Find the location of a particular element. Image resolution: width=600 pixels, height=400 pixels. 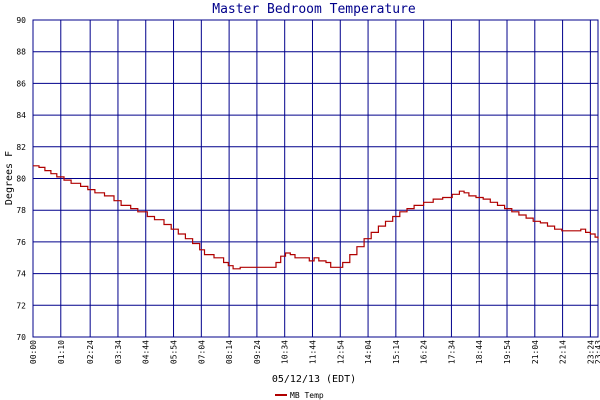

y-tick-label: 84 is located at coordinates (21, 115).